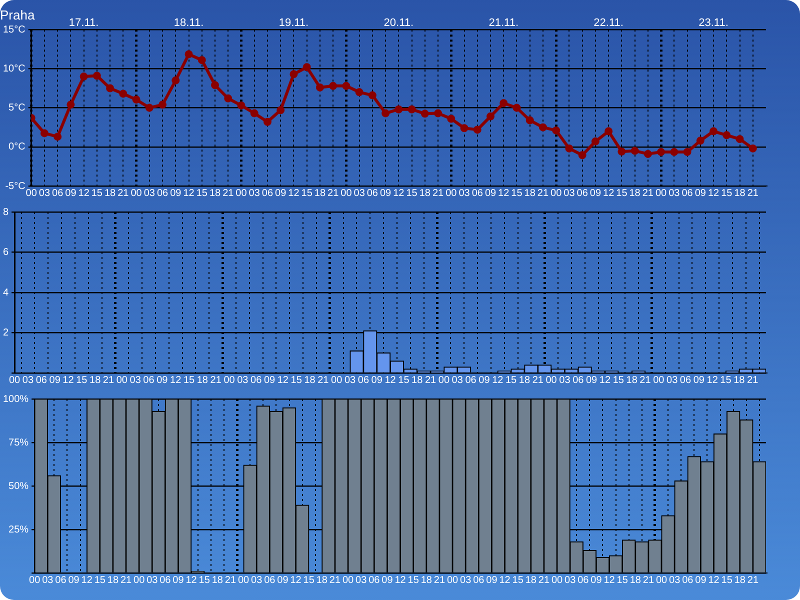 Image resolution: width=800 pixels, height=600 pixels. What do you see at coordinates (14, 30) in the screenshot?
I see `y-tick-label: 15°C` at bounding box center [14, 30].